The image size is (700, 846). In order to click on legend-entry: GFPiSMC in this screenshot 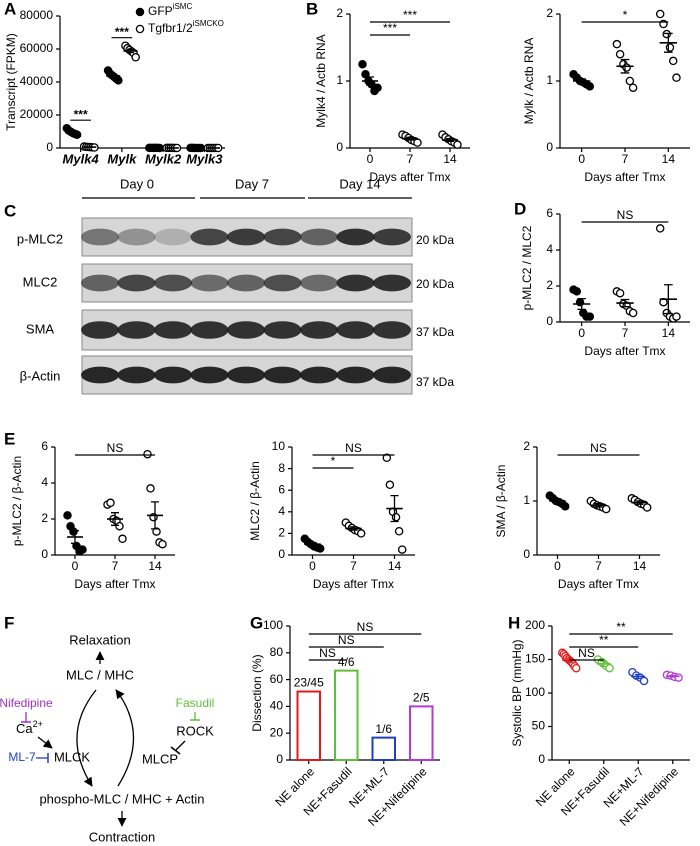, I will do `click(170, 10)`.